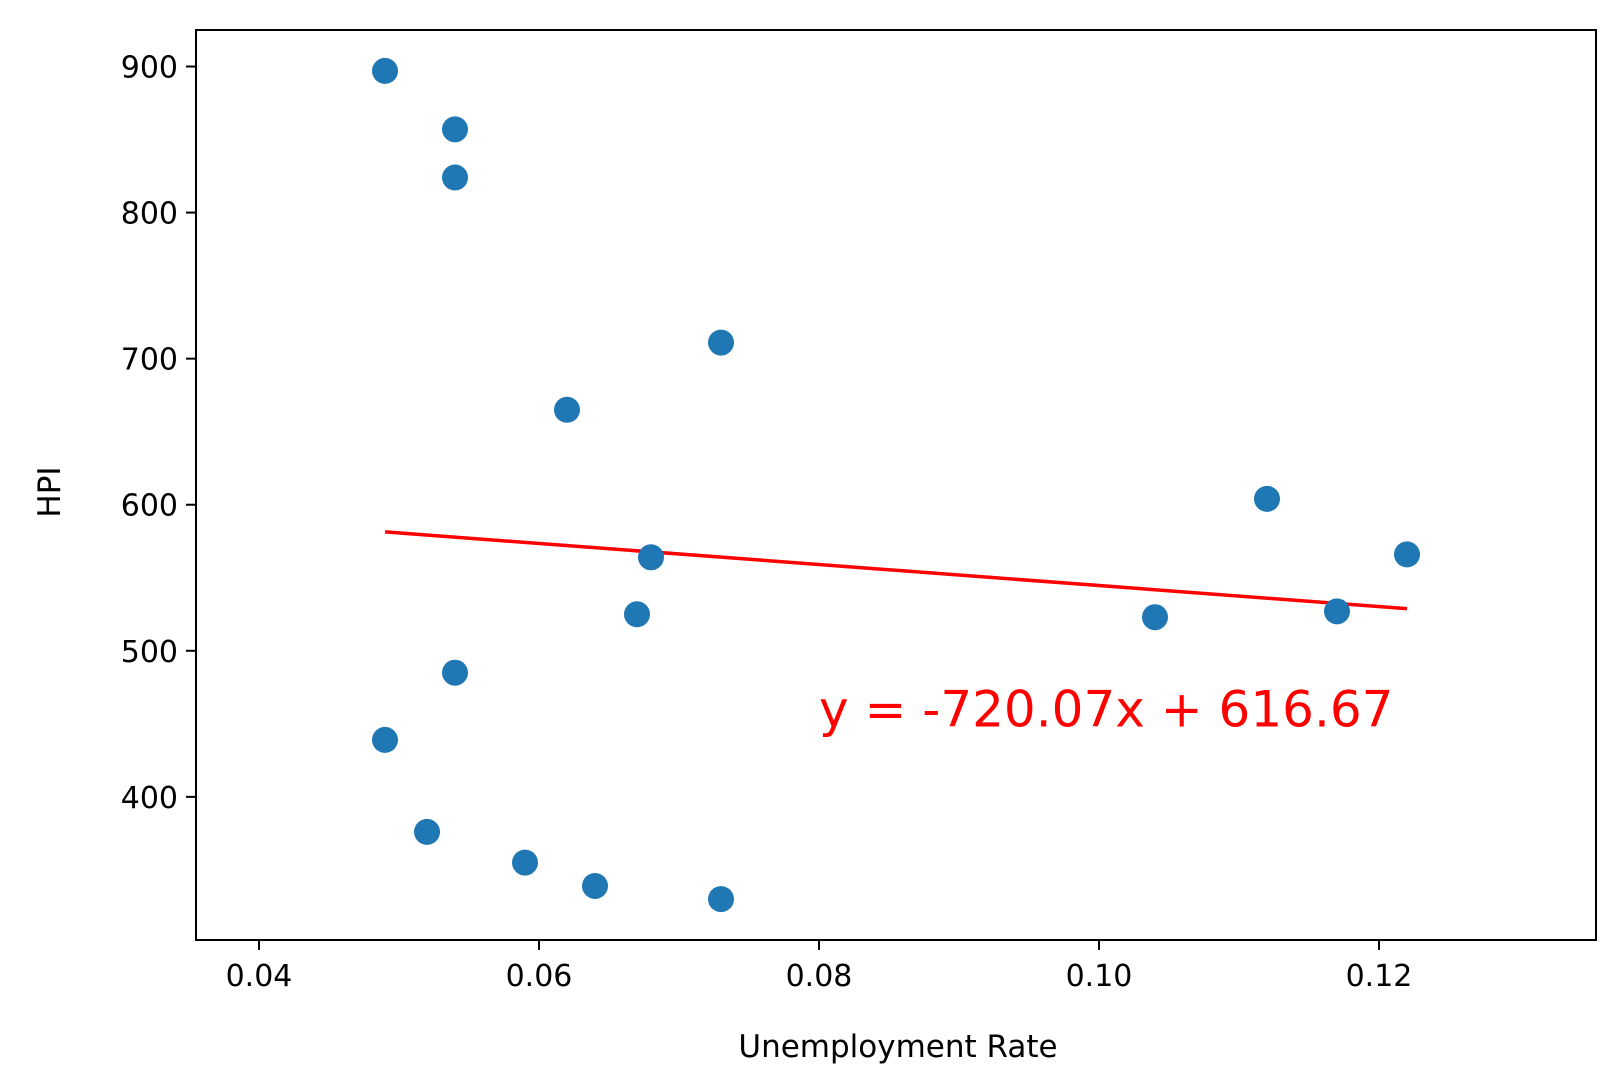  I want to click on y-axis-ticks: 400 500 600 700 800 900, so click(158, 433).